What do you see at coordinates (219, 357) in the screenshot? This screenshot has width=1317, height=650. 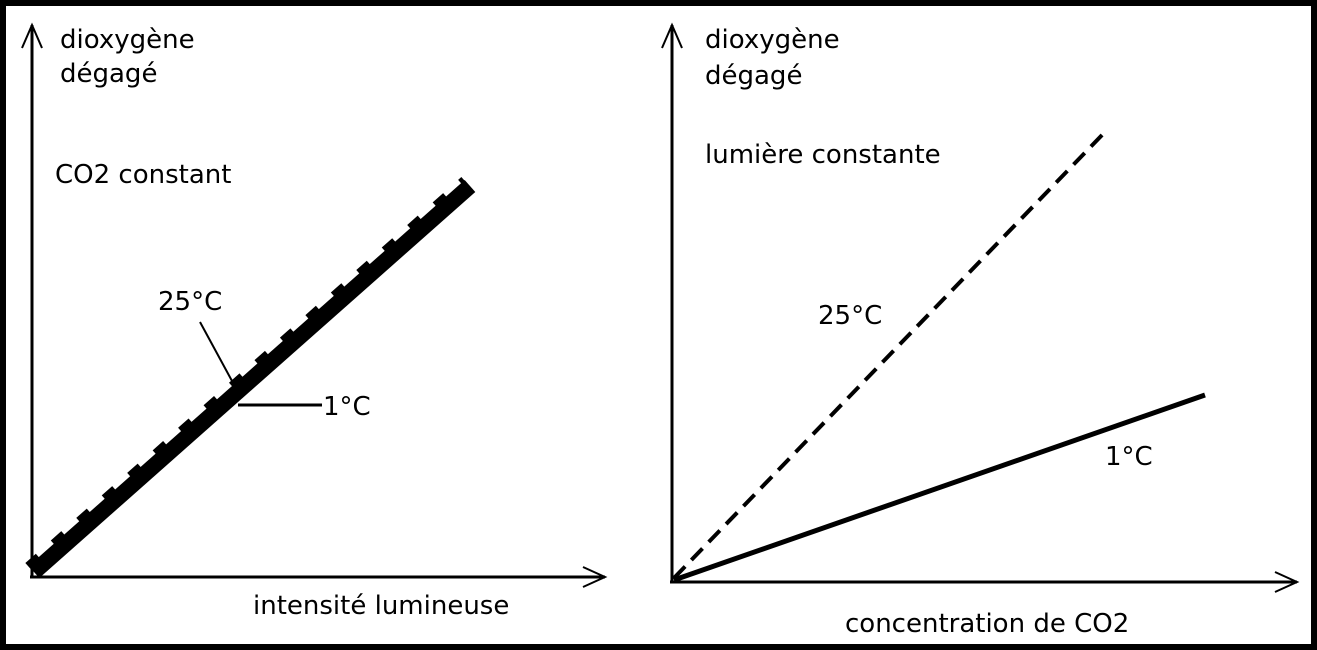 I see `leader-line` at bounding box center [219, 357].